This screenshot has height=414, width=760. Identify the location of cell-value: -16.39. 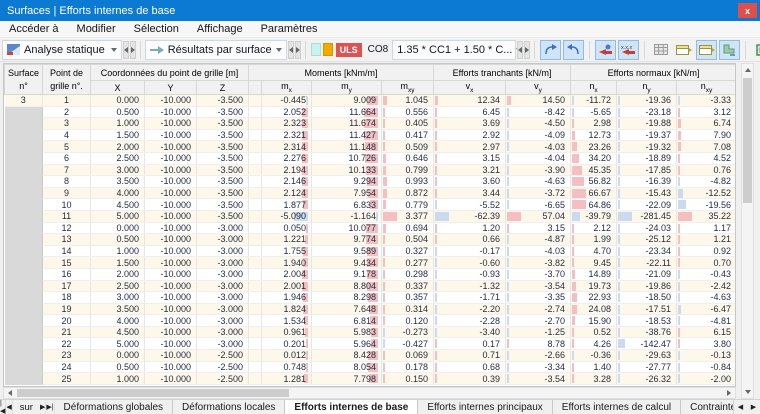
(647, 181).